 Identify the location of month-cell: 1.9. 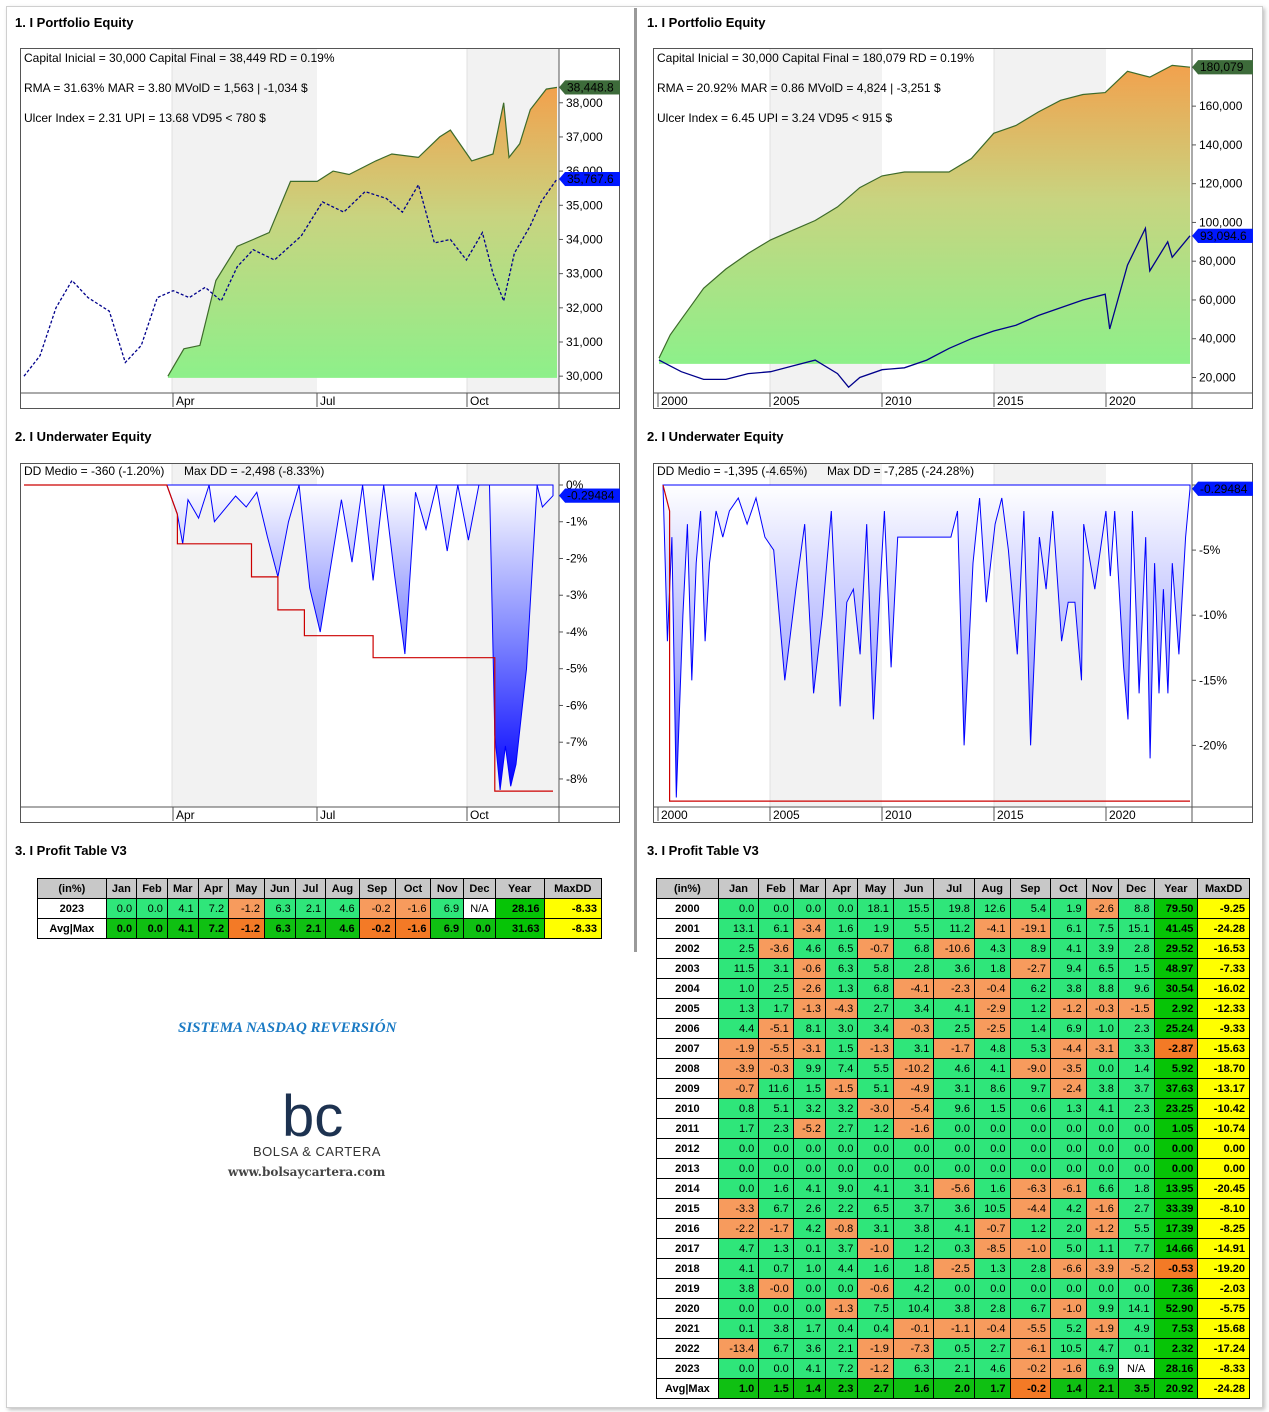
(875, 928).